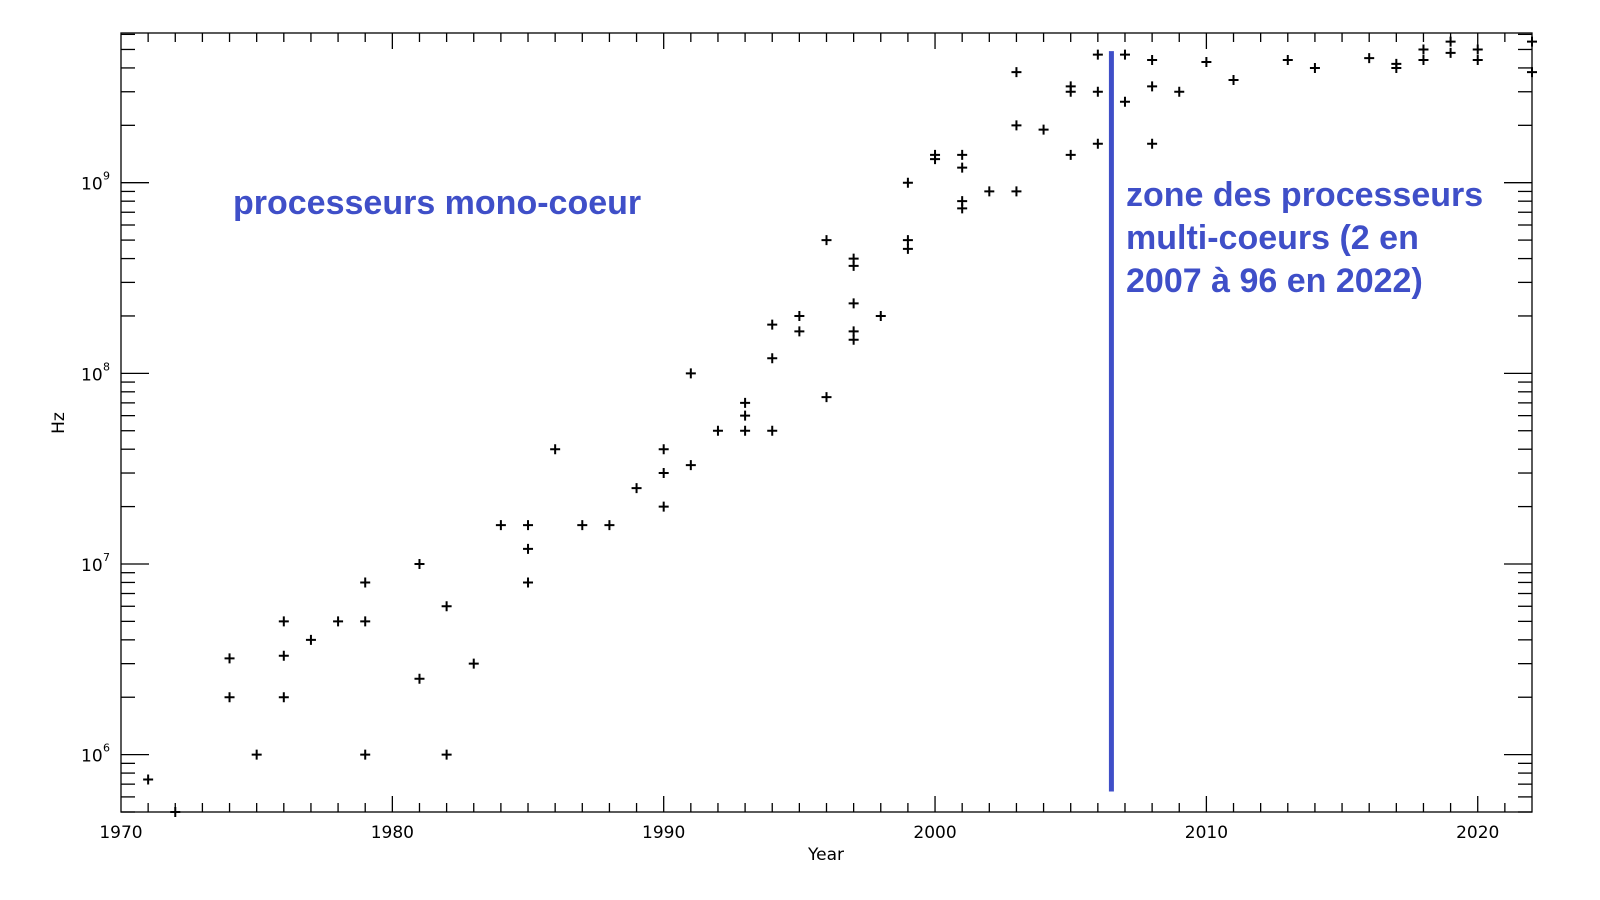  Describe the element at coordinates (106, 748) in the screenshot. I see `y-tick-label-exponent: 6` at that location.